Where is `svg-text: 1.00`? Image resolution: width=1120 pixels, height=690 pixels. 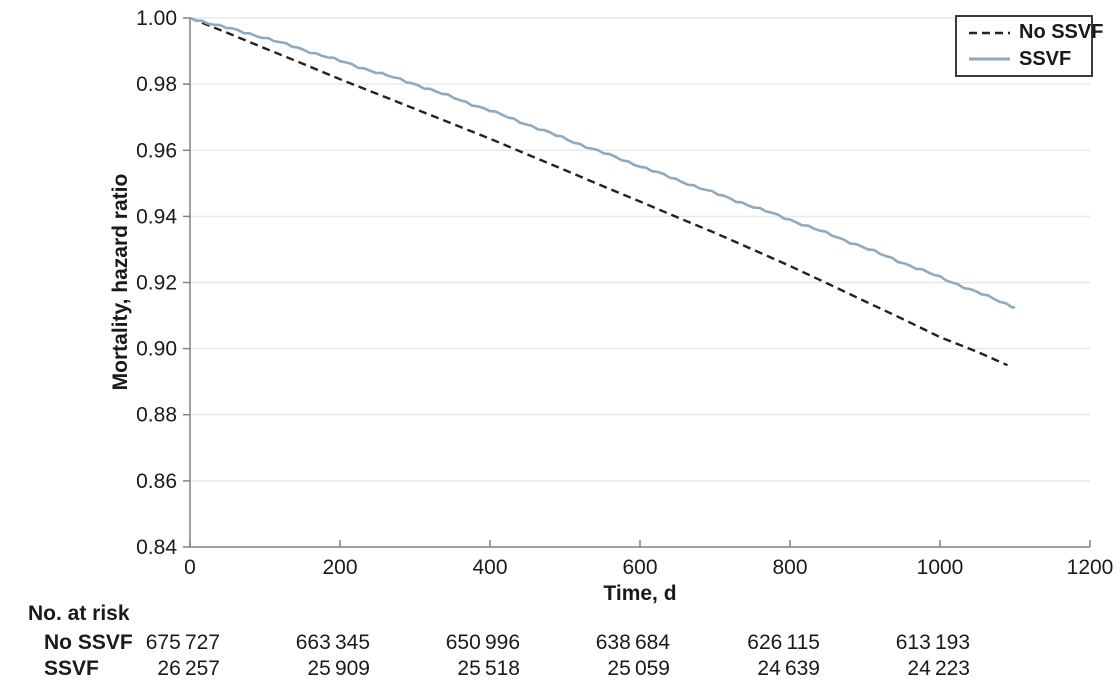 svg-text: 1.00 is located at coordinates (156, 18).